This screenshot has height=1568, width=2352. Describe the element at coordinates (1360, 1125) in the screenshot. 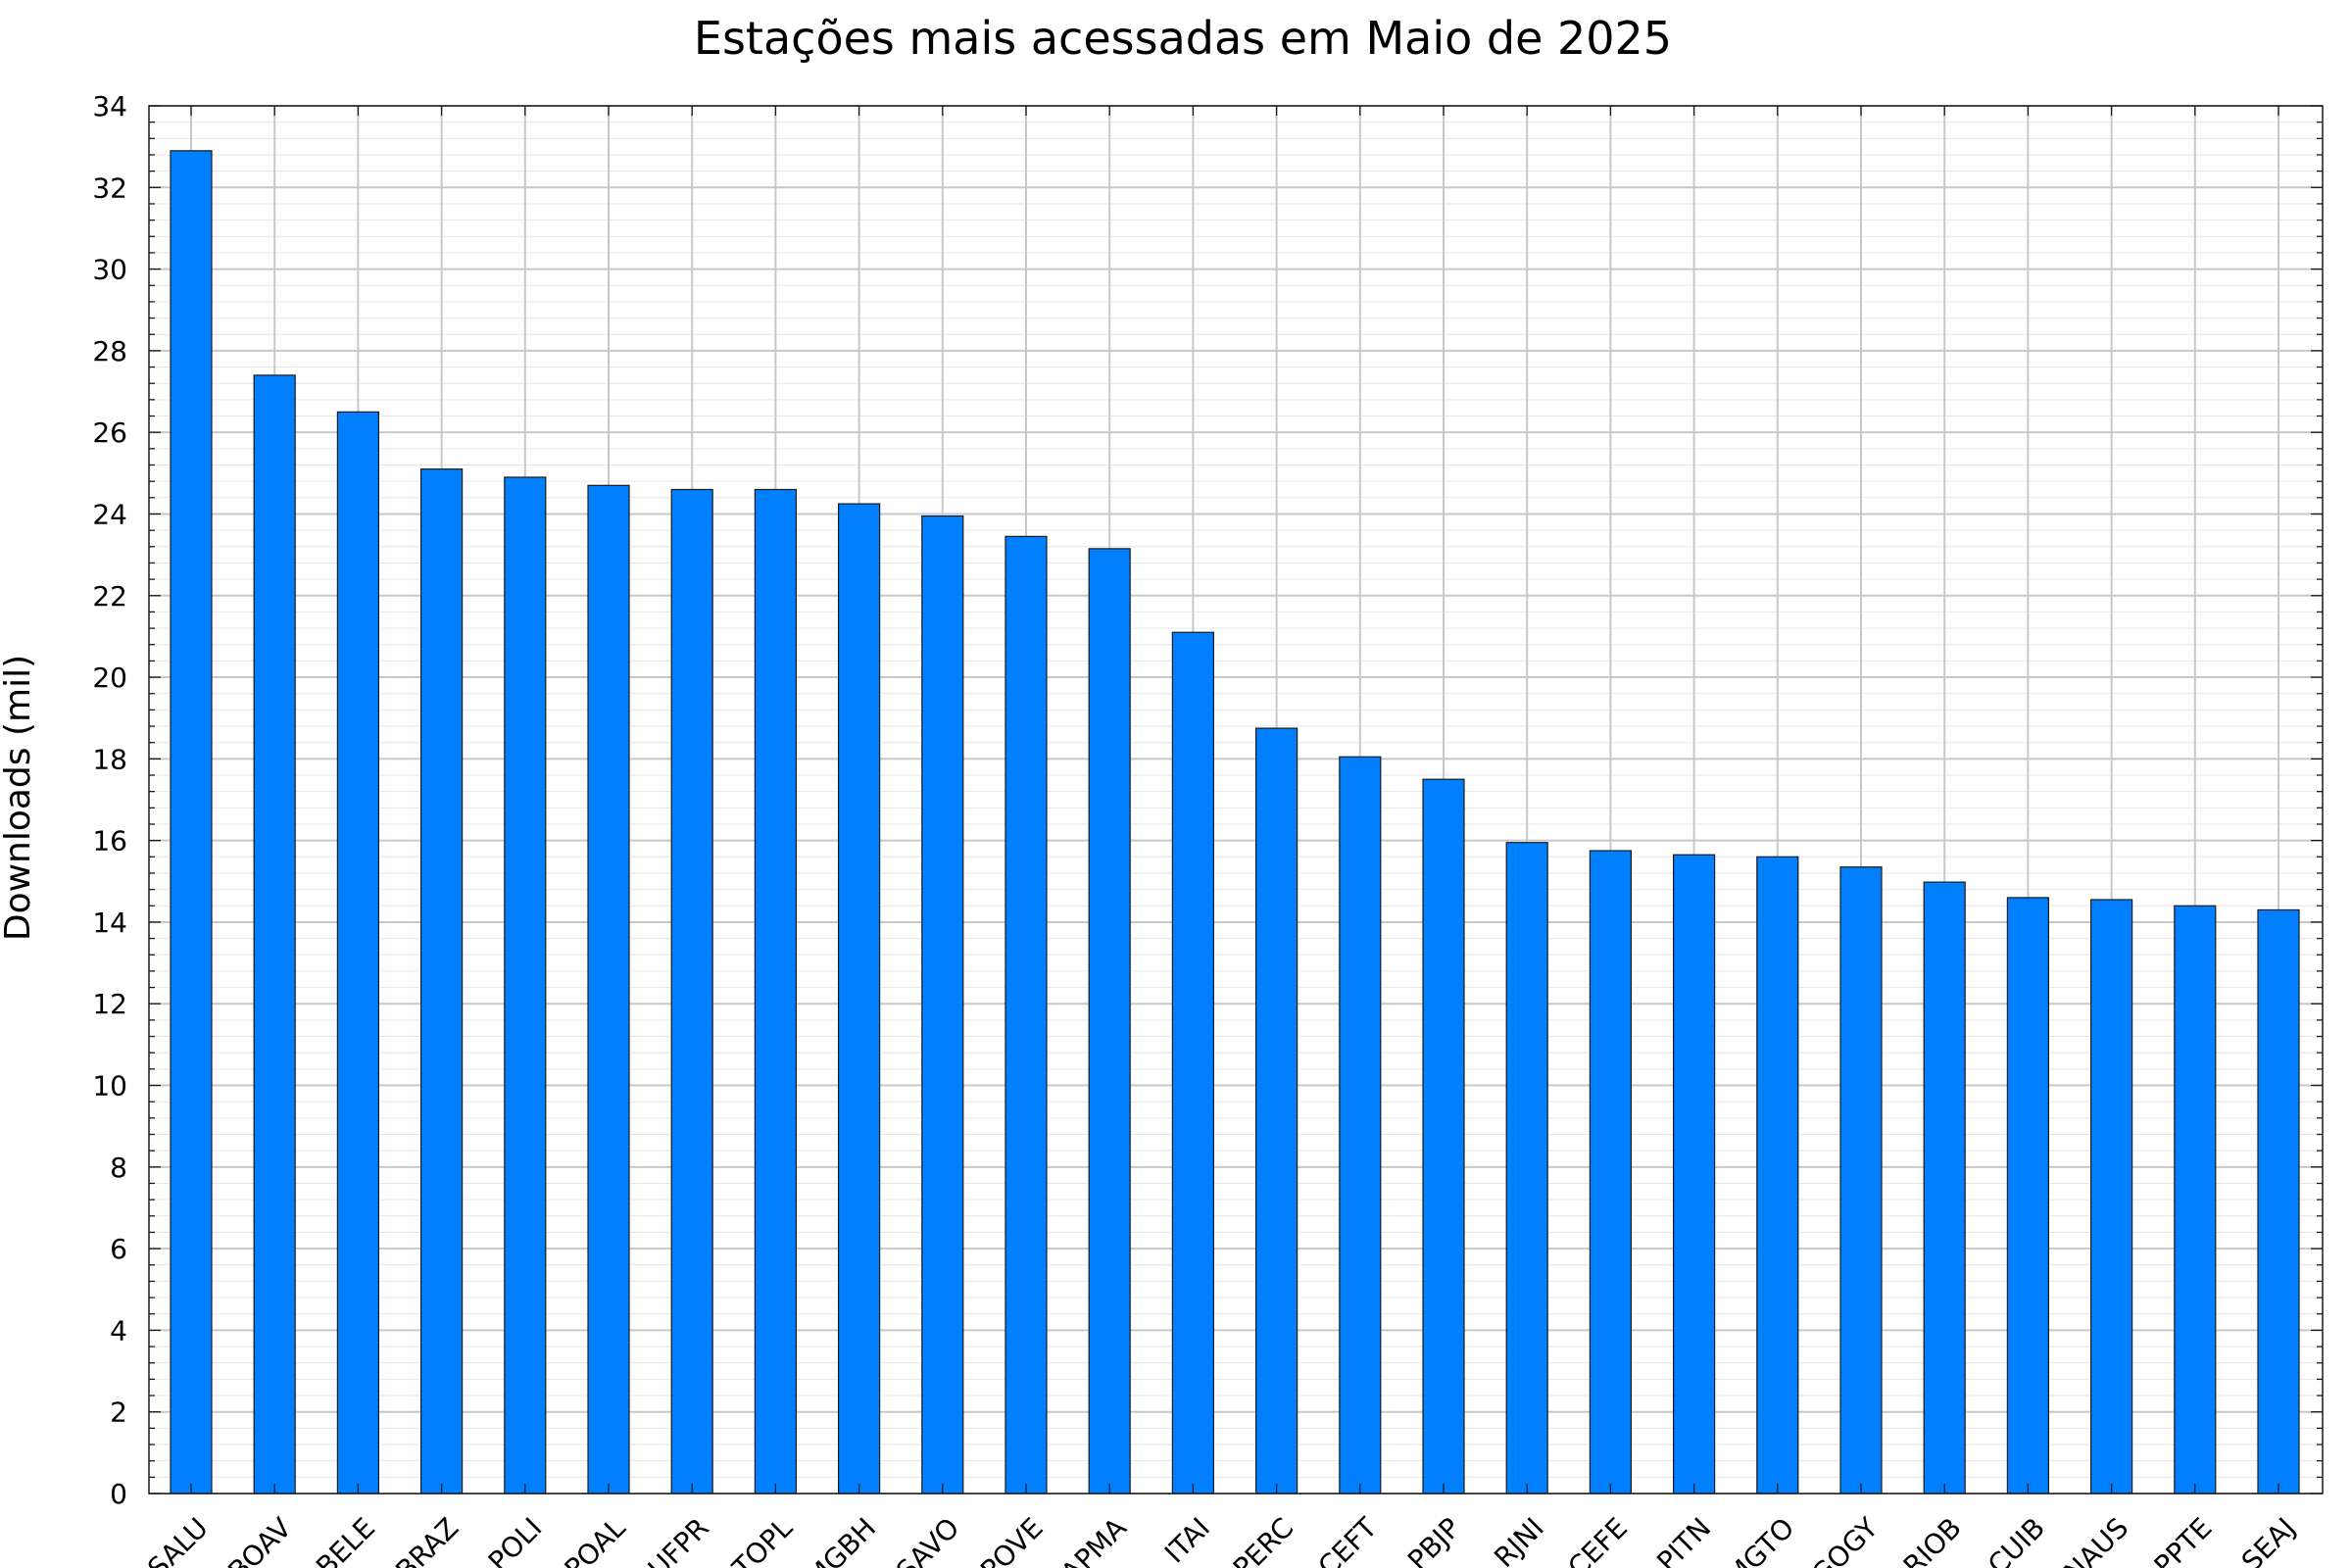

I see `bar-ceft` at that location.